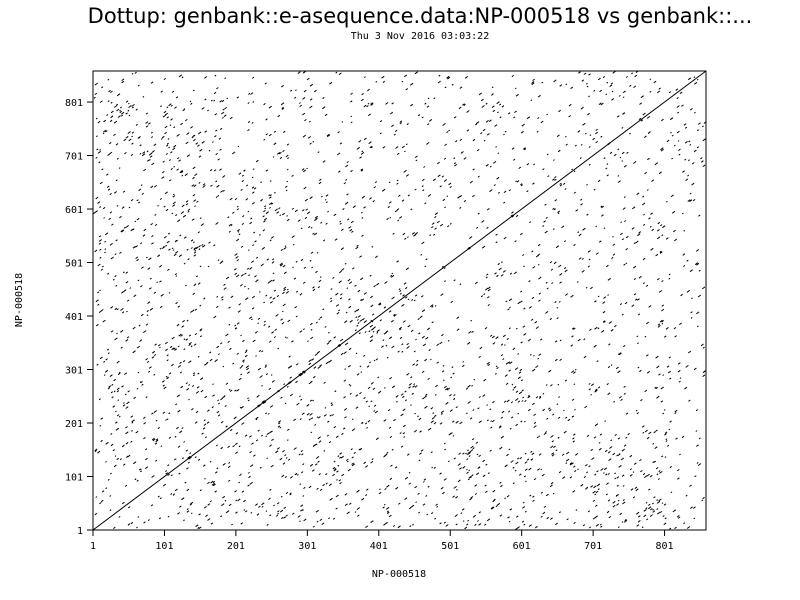 The width and height of the screenshot is (800, 600). What do you see at coordinates (522, 546) in the screenshot?
I see `x-tick-label: 601` at bounding box center [522, 546].